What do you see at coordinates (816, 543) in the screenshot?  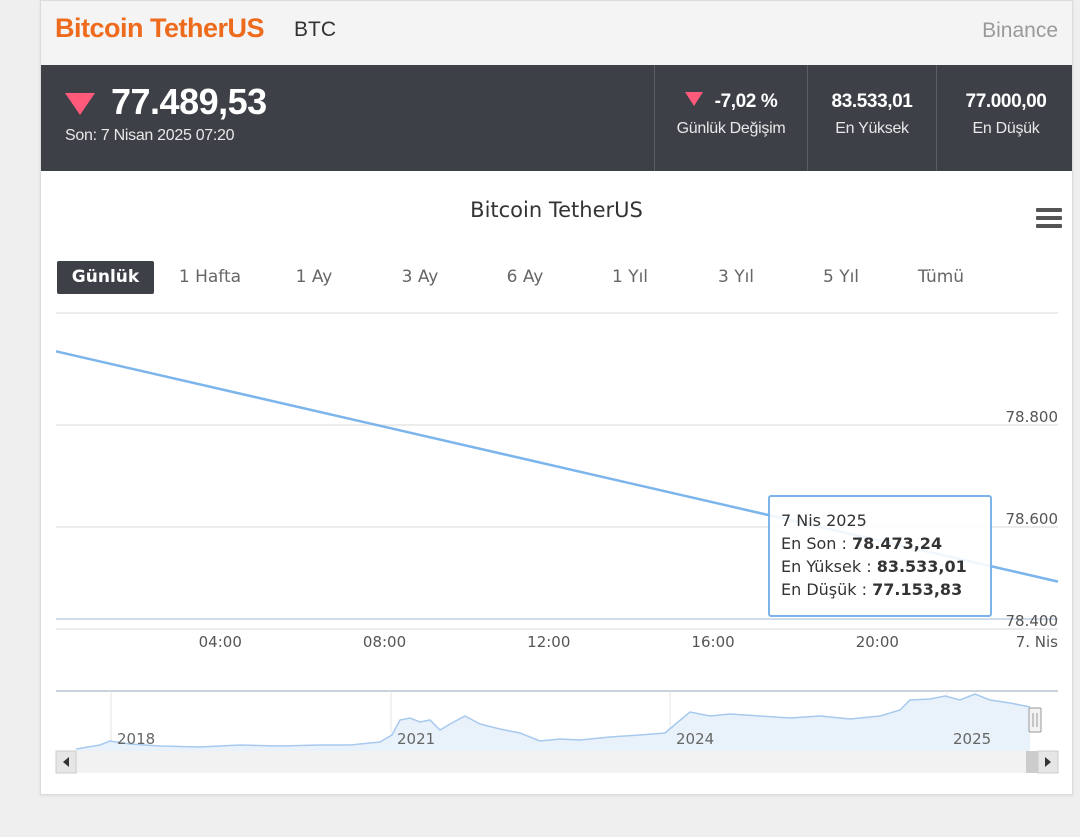 I see `tooltip-last-label: En Son :` at bounding box center [816, 543].